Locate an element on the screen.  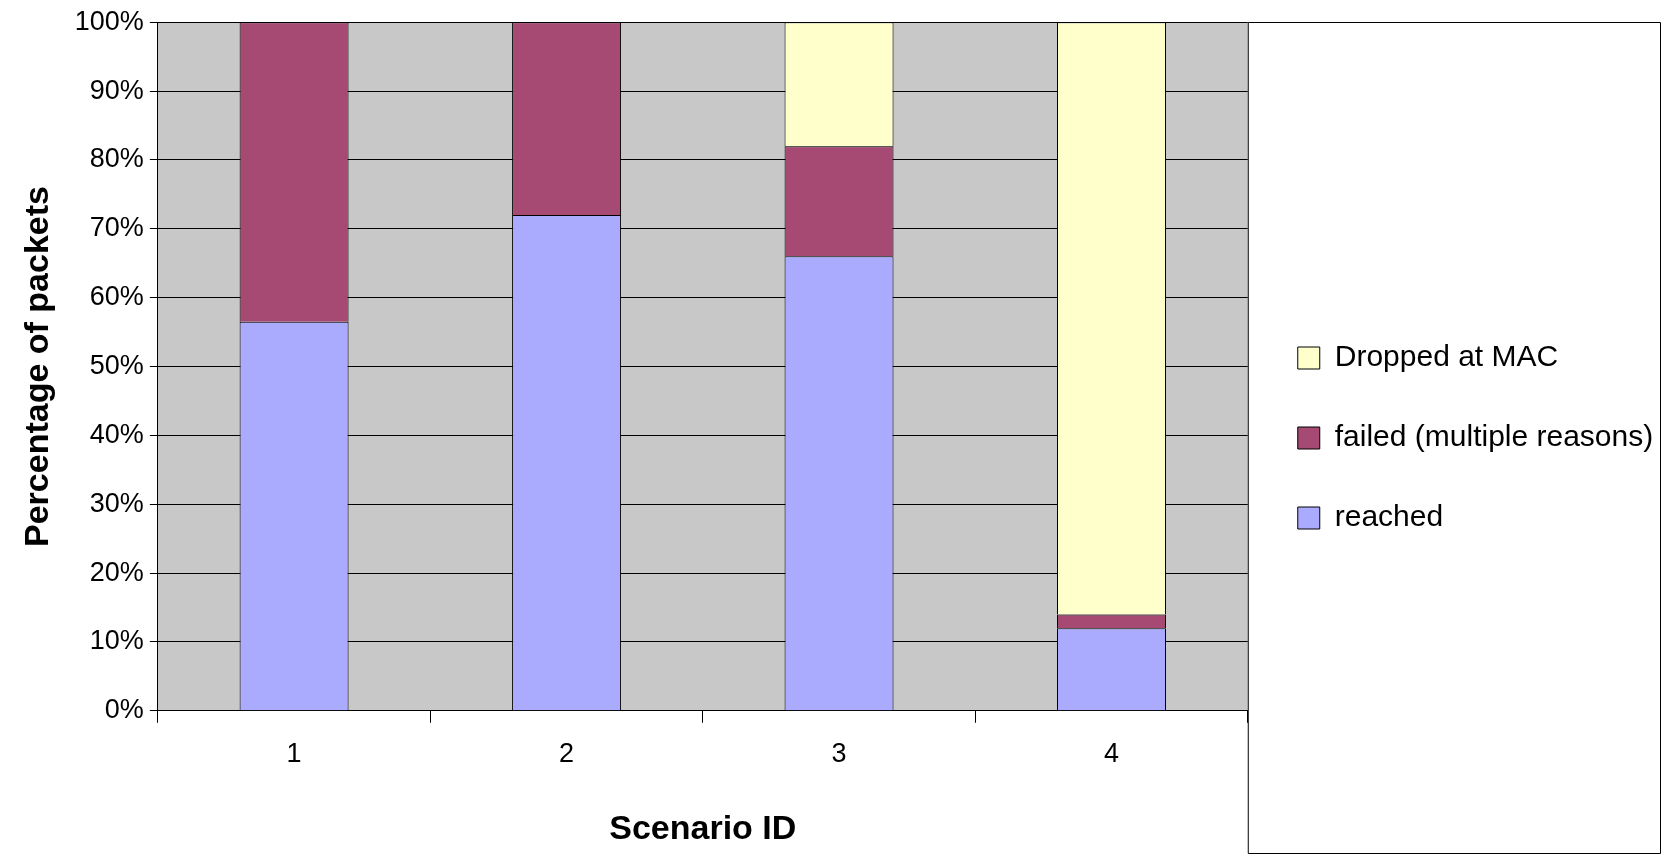
x-tick-label: 3 is located at coordinates (839, 753).